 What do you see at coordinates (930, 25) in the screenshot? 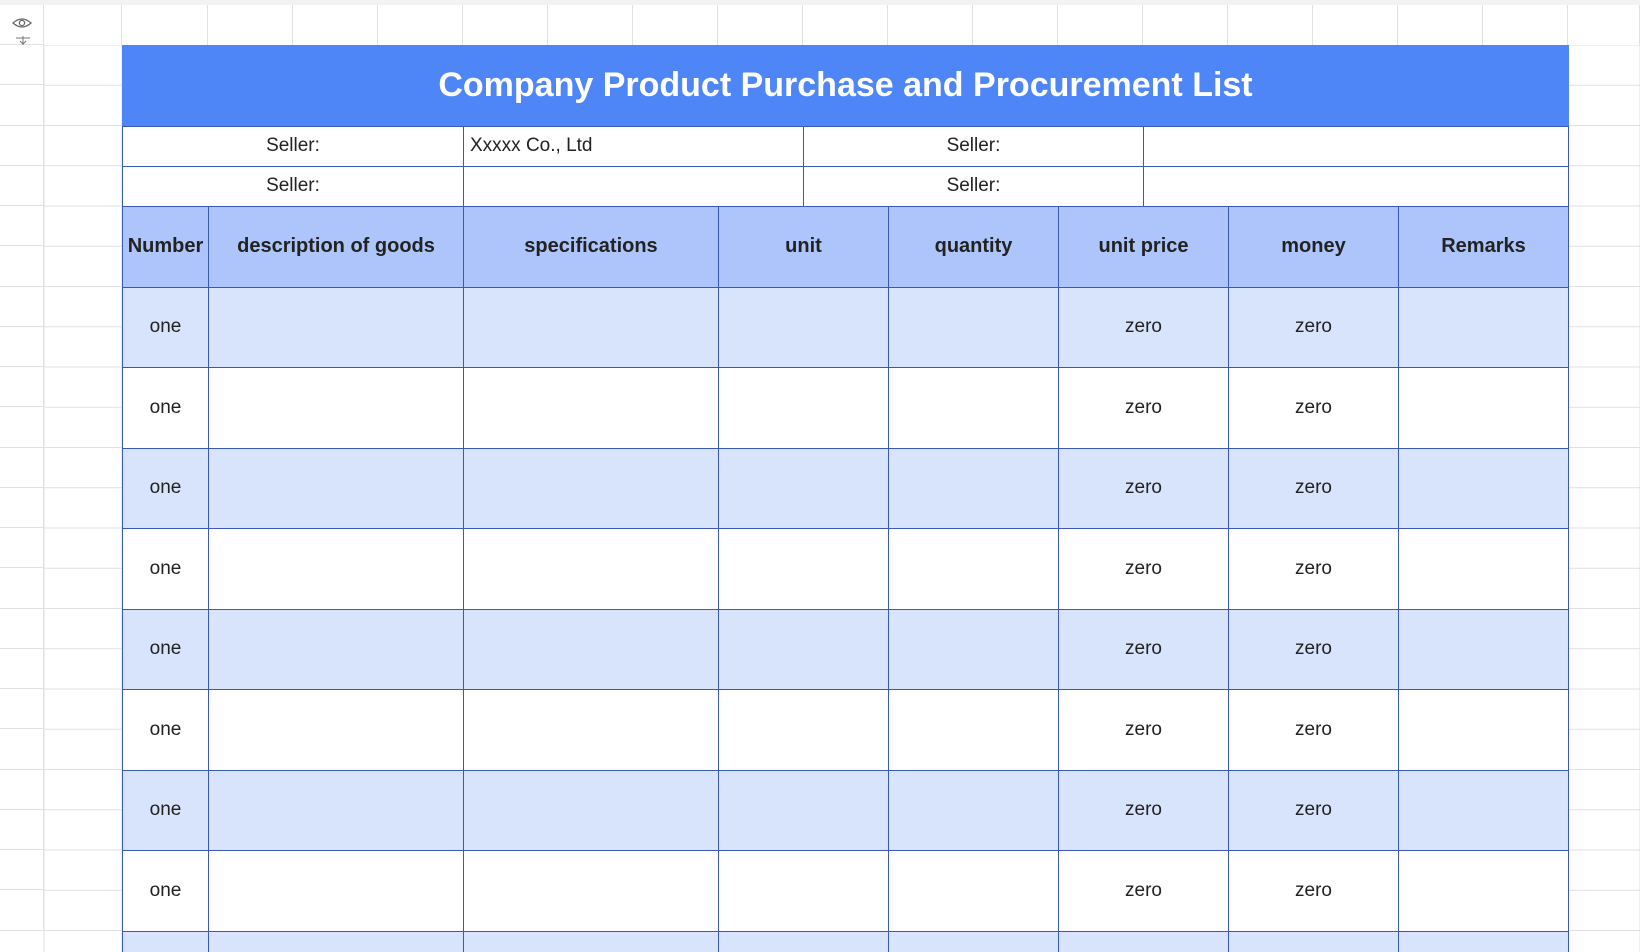
I see `column-header-l` at bounding box center [930, 25].